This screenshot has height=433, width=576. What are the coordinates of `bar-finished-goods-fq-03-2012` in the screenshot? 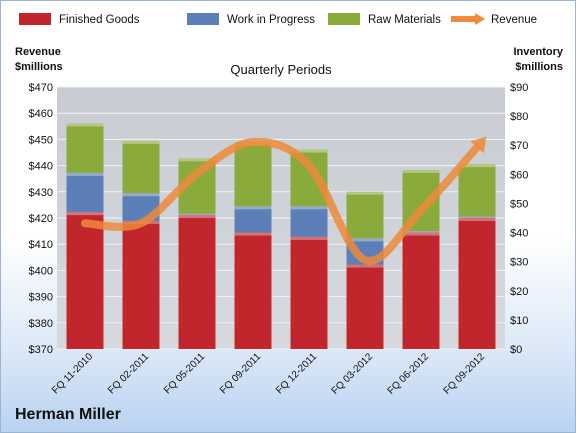 It's located at (365, 306).